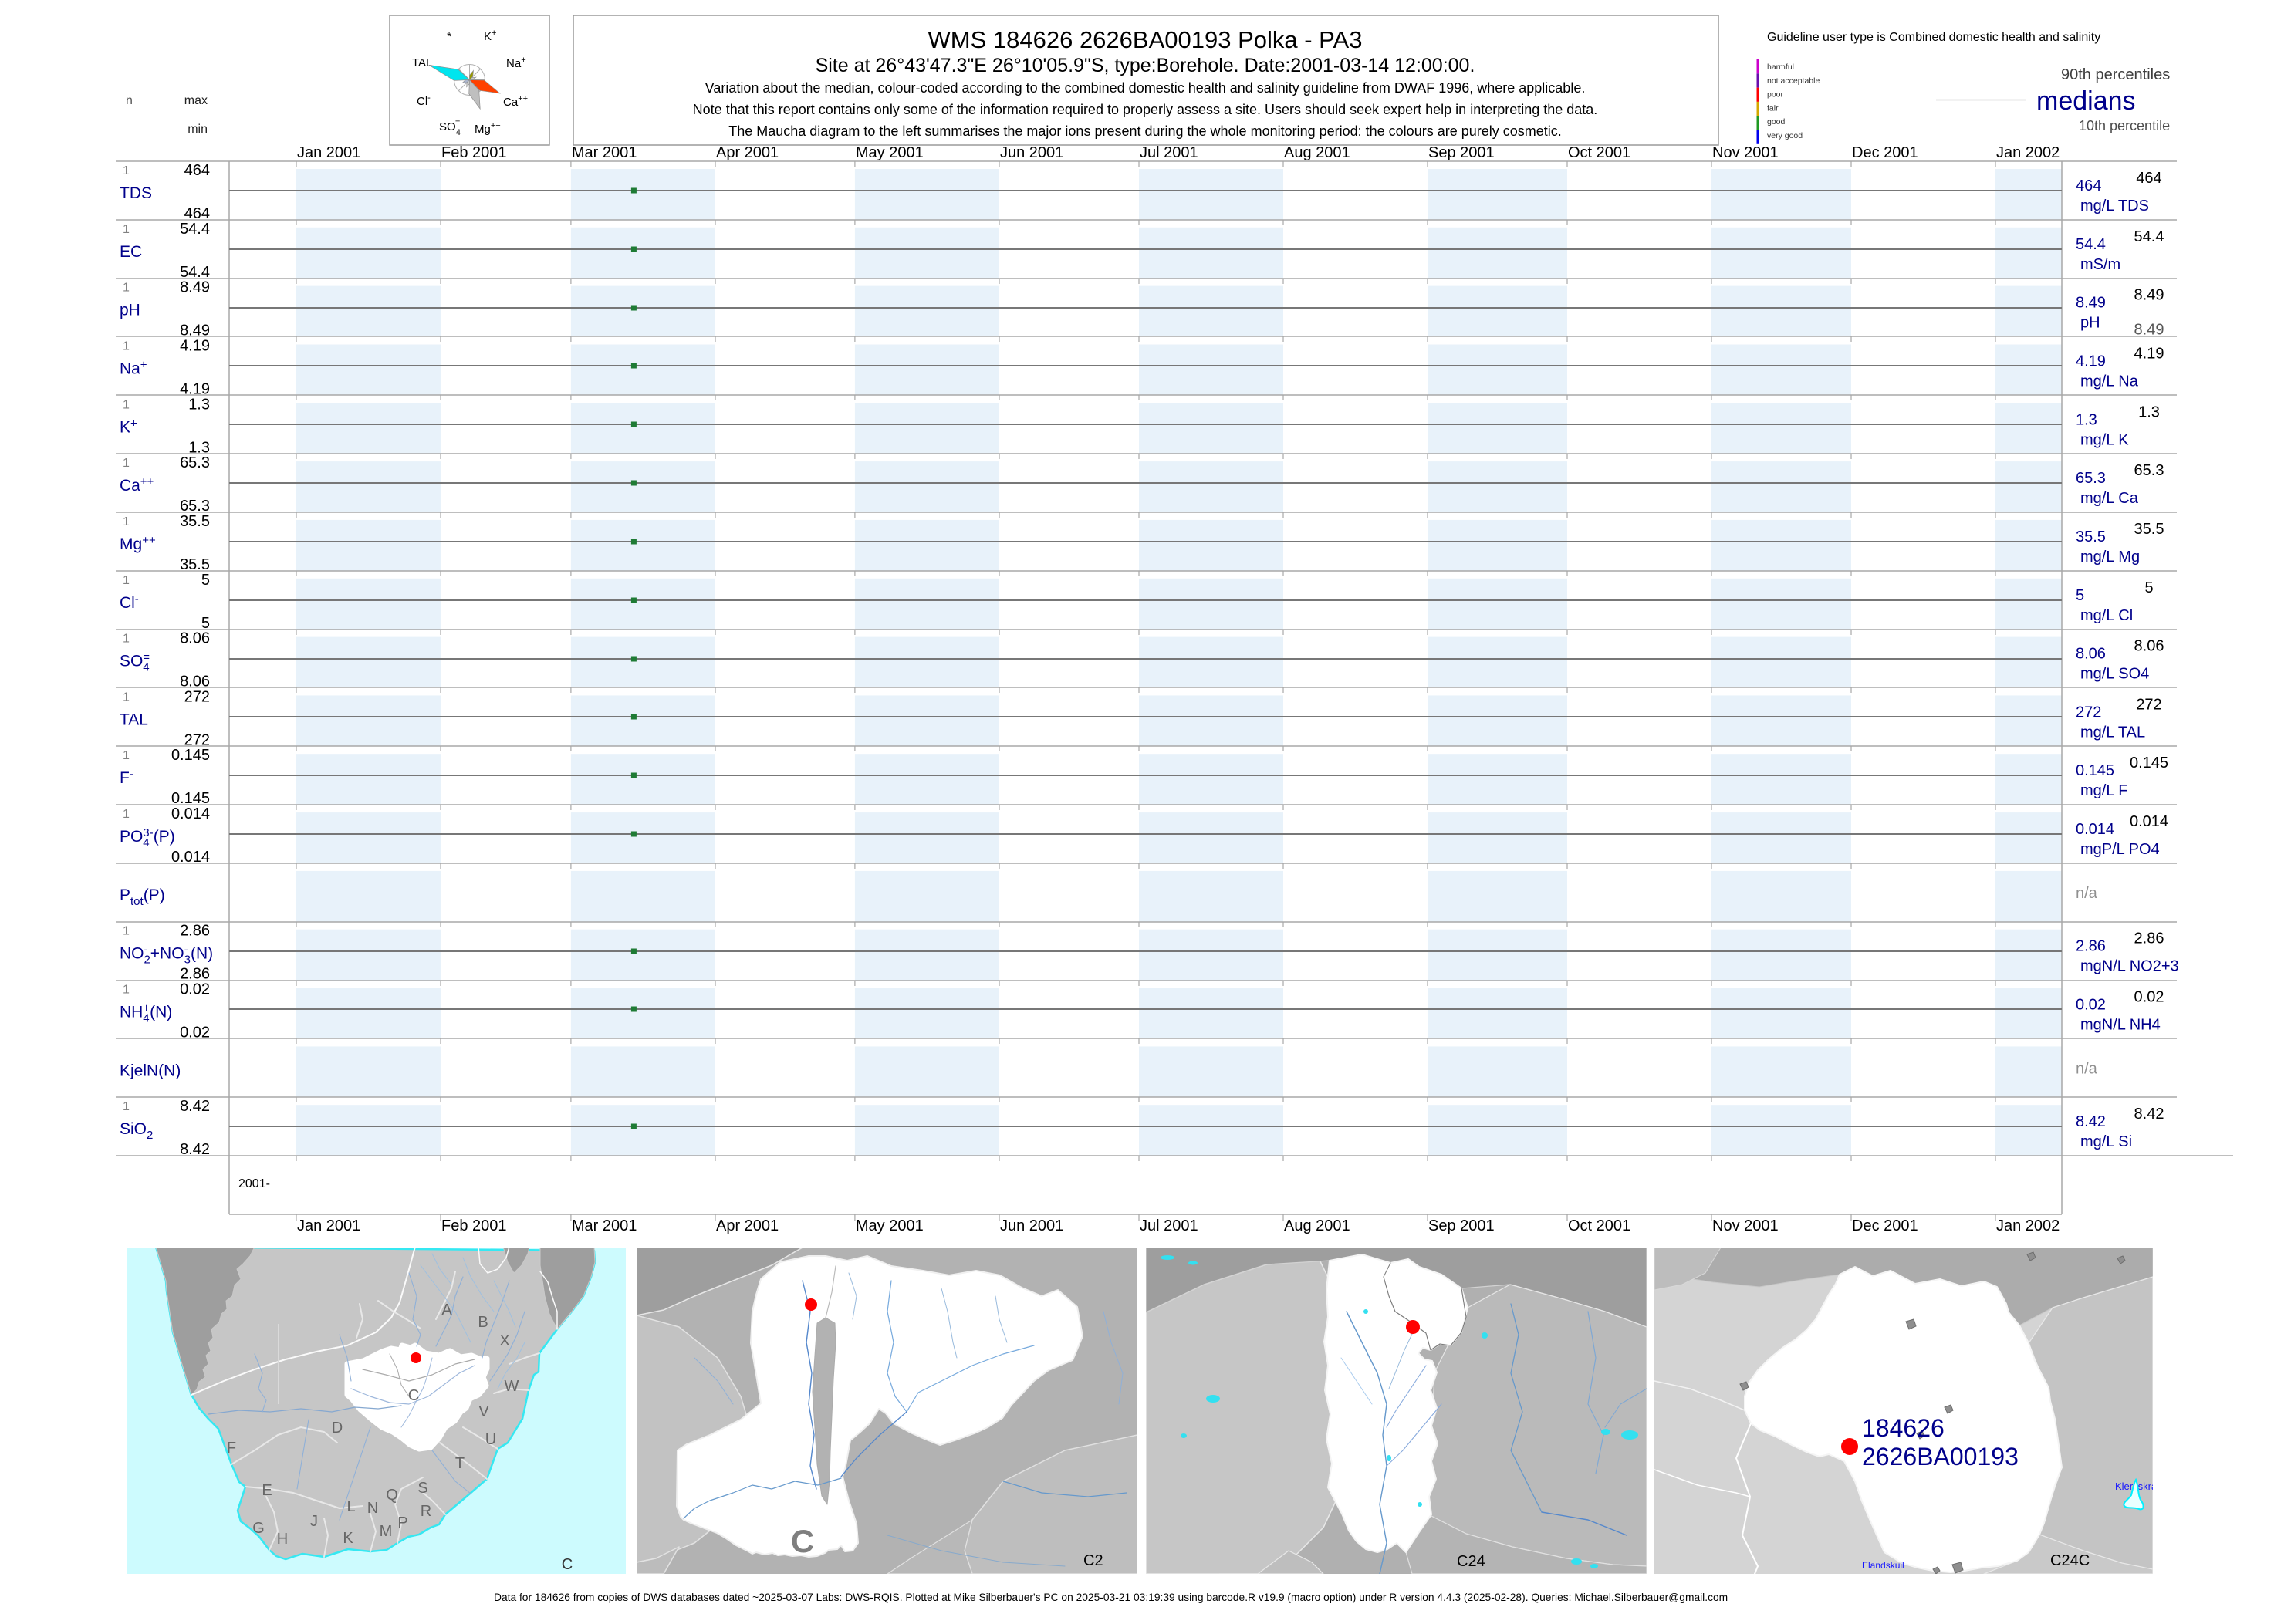  What do you see at coordinates (136, 1131) in the screenshot?
I see `svg-text: SiO2` at bounding box center [136, 1131].